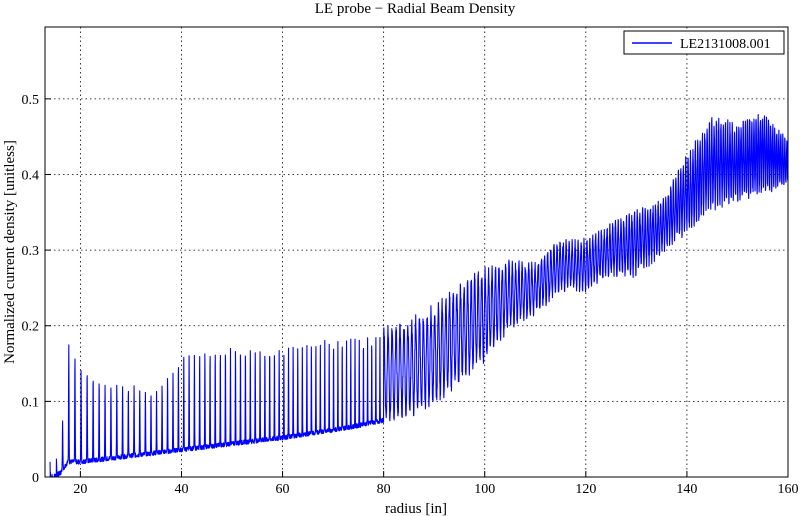 The width and height of the screenshot is (800, 516). What do you see at coordinates (31, 175) in the screenshot?
I see `y-tick-label: 0.4` at bounding box center [31, 175].